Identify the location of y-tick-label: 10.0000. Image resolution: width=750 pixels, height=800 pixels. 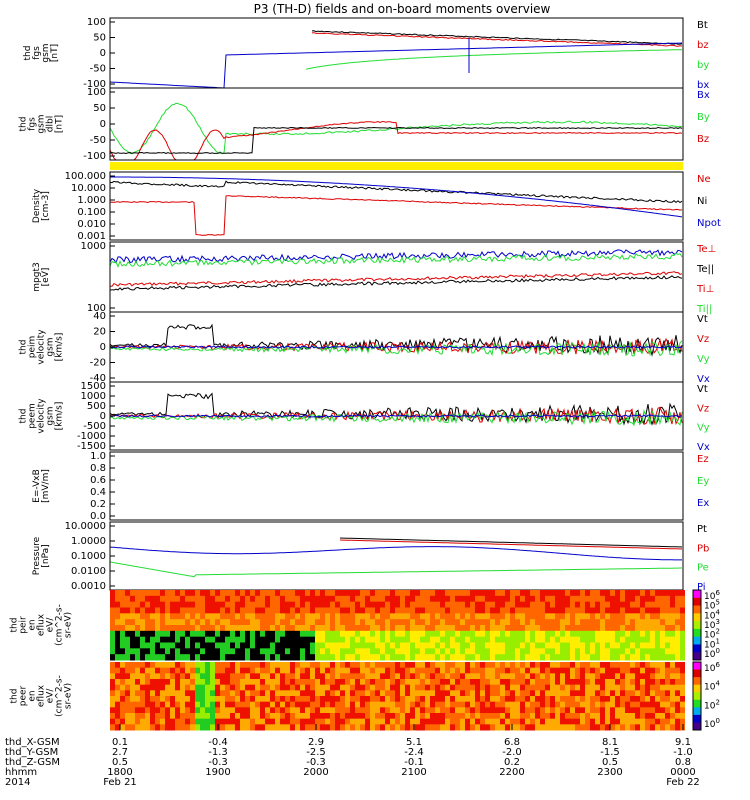
(85, 526).